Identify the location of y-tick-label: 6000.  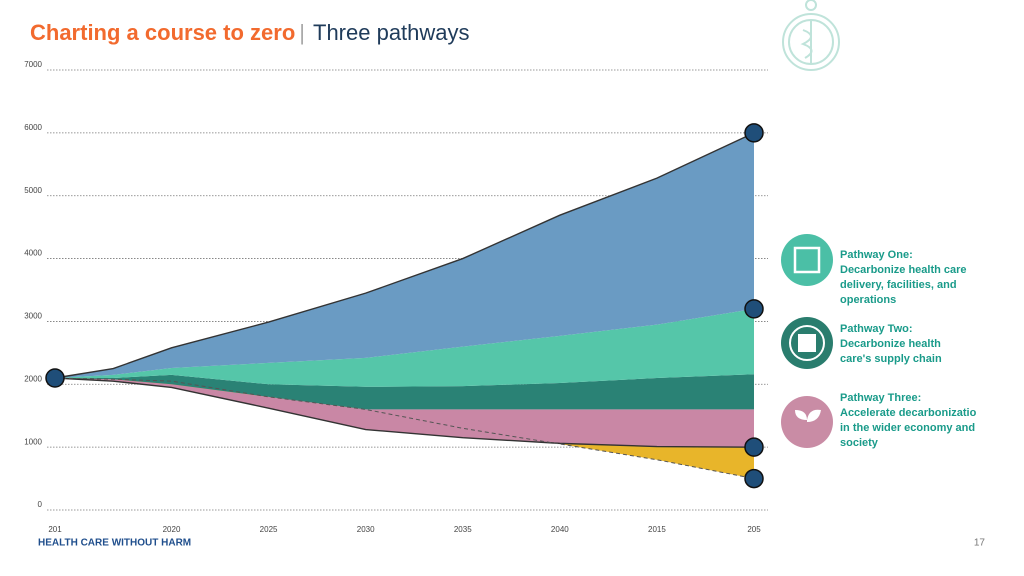
(33, 127).